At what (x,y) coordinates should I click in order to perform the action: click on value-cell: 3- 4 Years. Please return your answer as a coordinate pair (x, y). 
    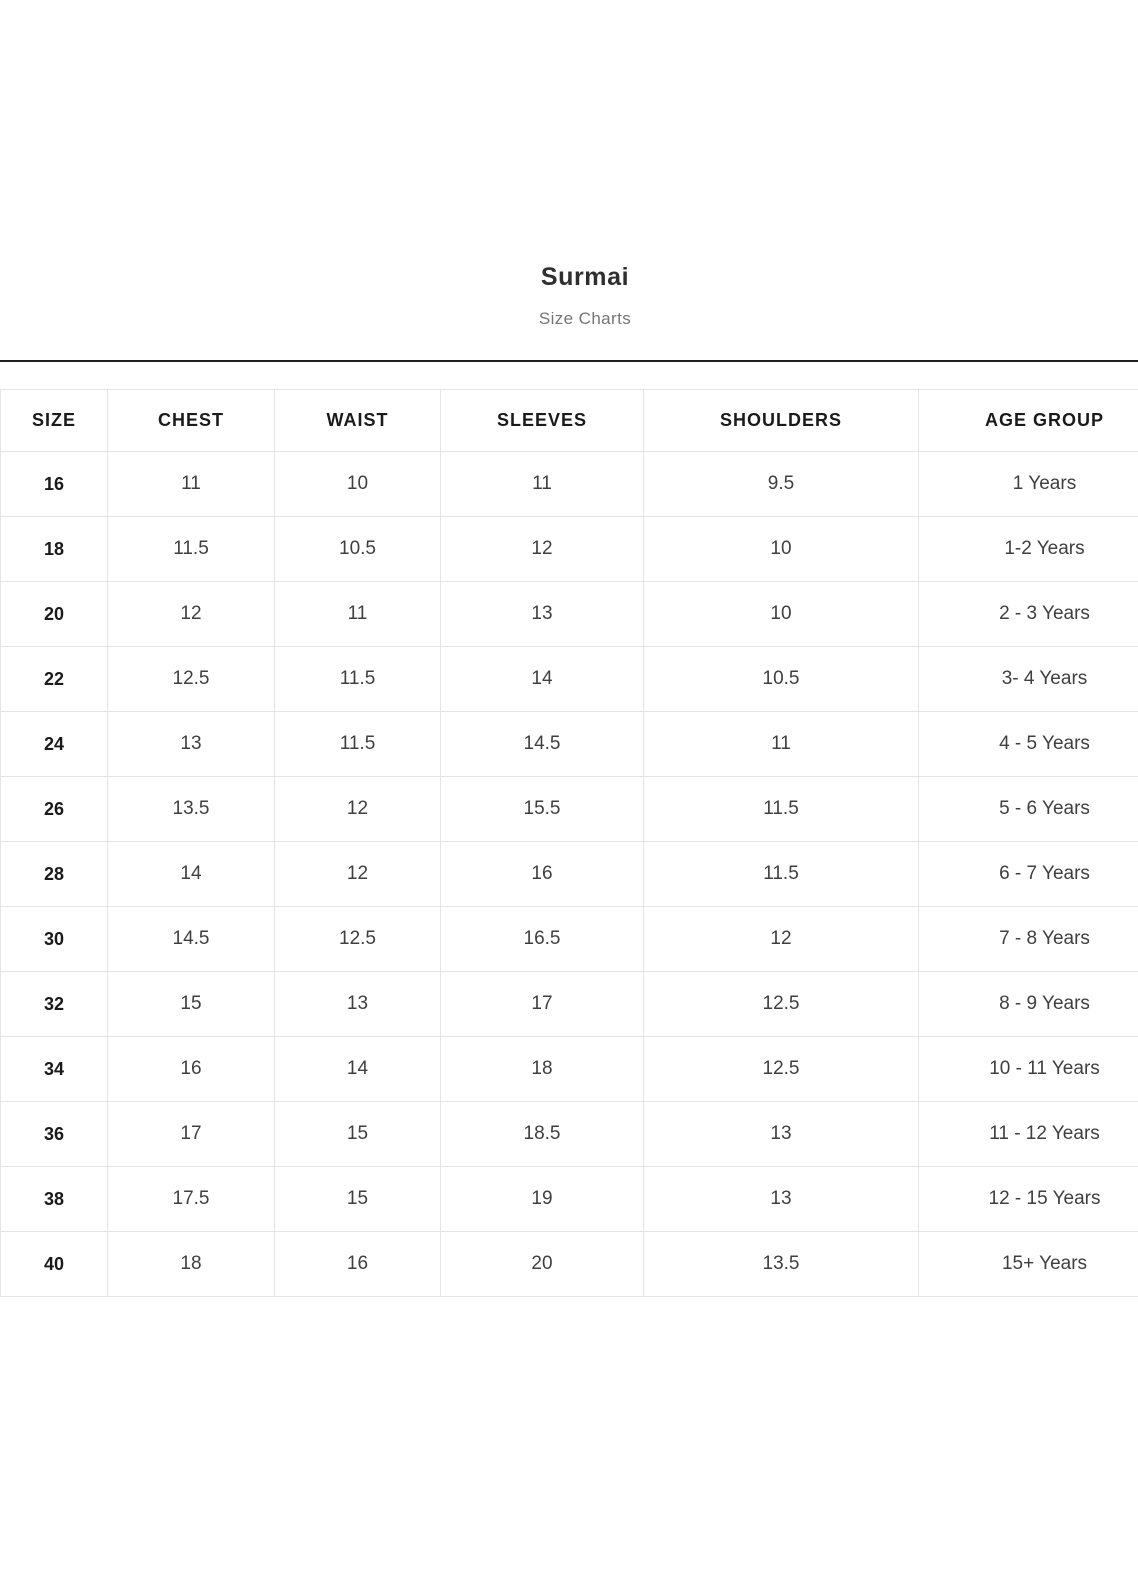
    Looking at the image, I should click on (1028, 679).